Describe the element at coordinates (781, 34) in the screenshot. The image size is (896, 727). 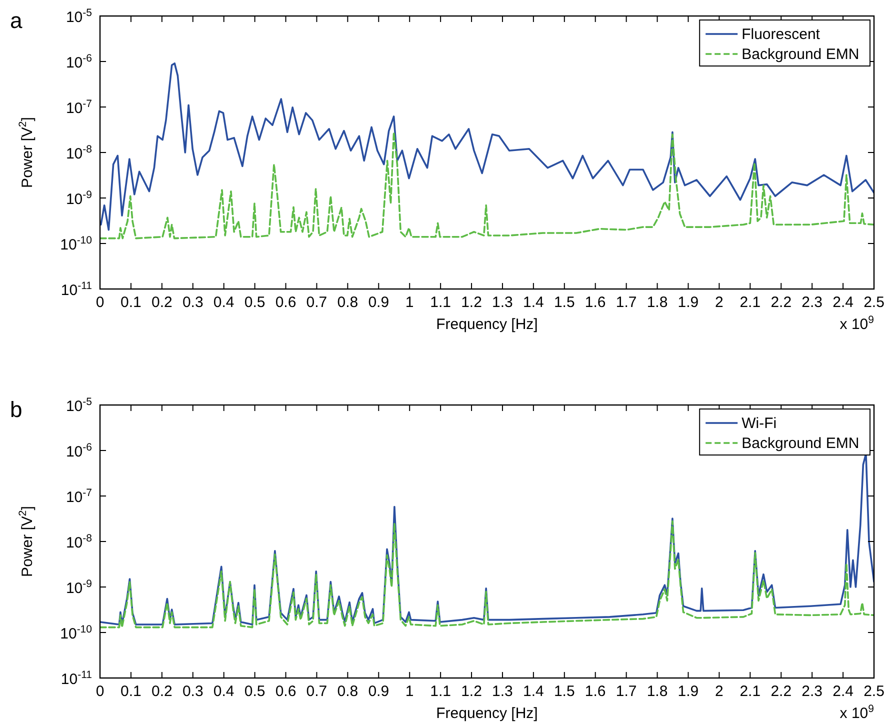
I see `legend-label: Fluorescent` at that location.